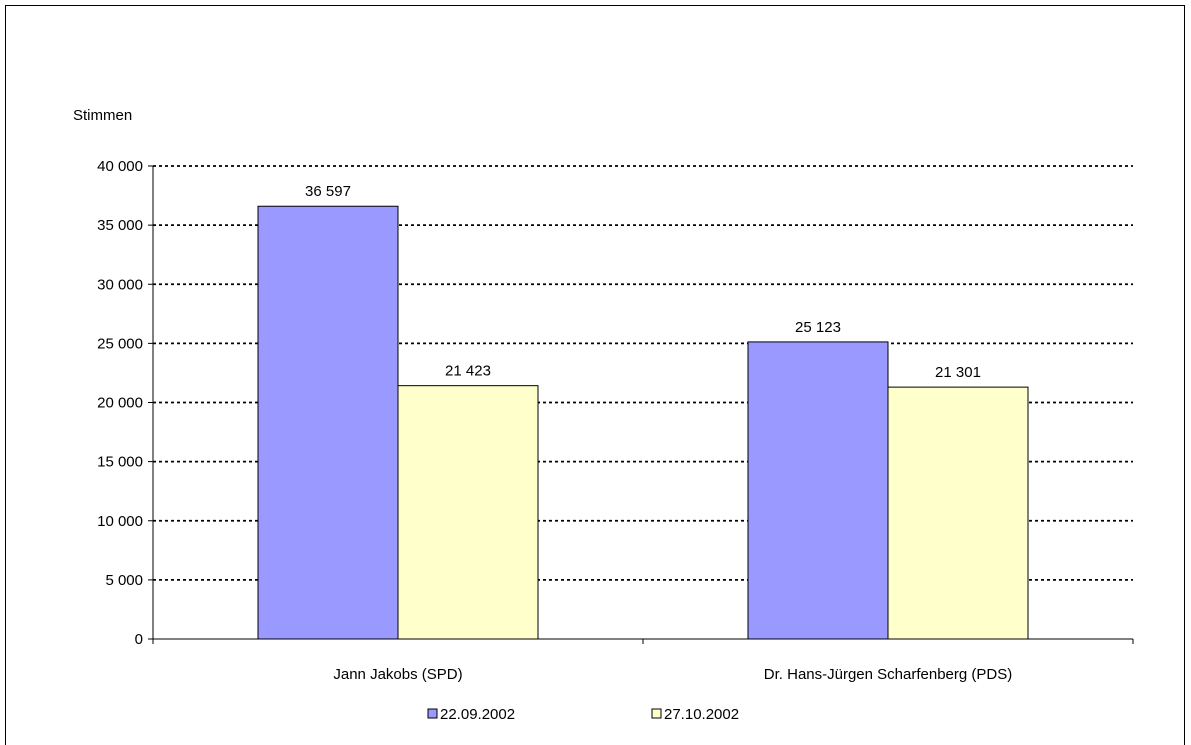 The width and height of the screenshot is (1191, 745). I want to click on y-tick-label: 20 000, so click(120, 403).